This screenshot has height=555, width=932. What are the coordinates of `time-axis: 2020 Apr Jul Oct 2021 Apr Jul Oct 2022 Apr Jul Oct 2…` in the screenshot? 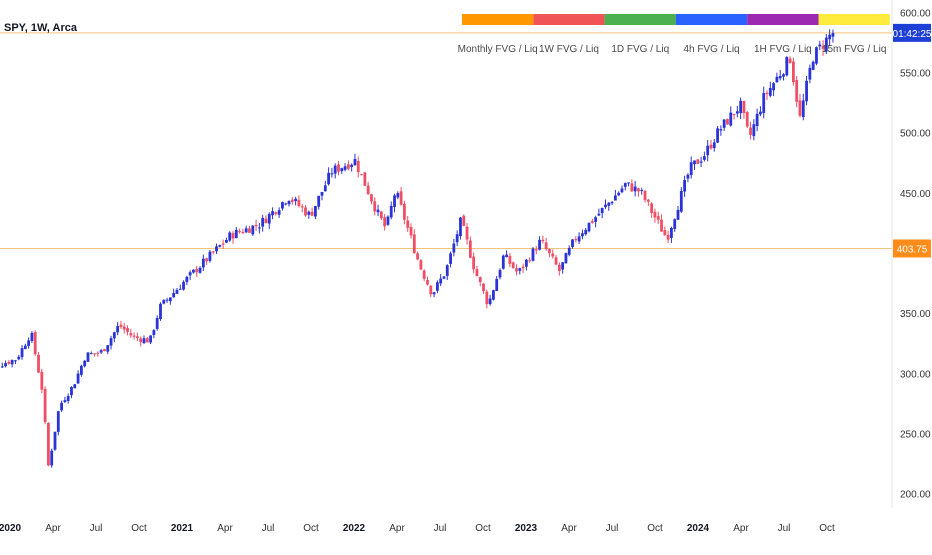 It's located at (417, 528).